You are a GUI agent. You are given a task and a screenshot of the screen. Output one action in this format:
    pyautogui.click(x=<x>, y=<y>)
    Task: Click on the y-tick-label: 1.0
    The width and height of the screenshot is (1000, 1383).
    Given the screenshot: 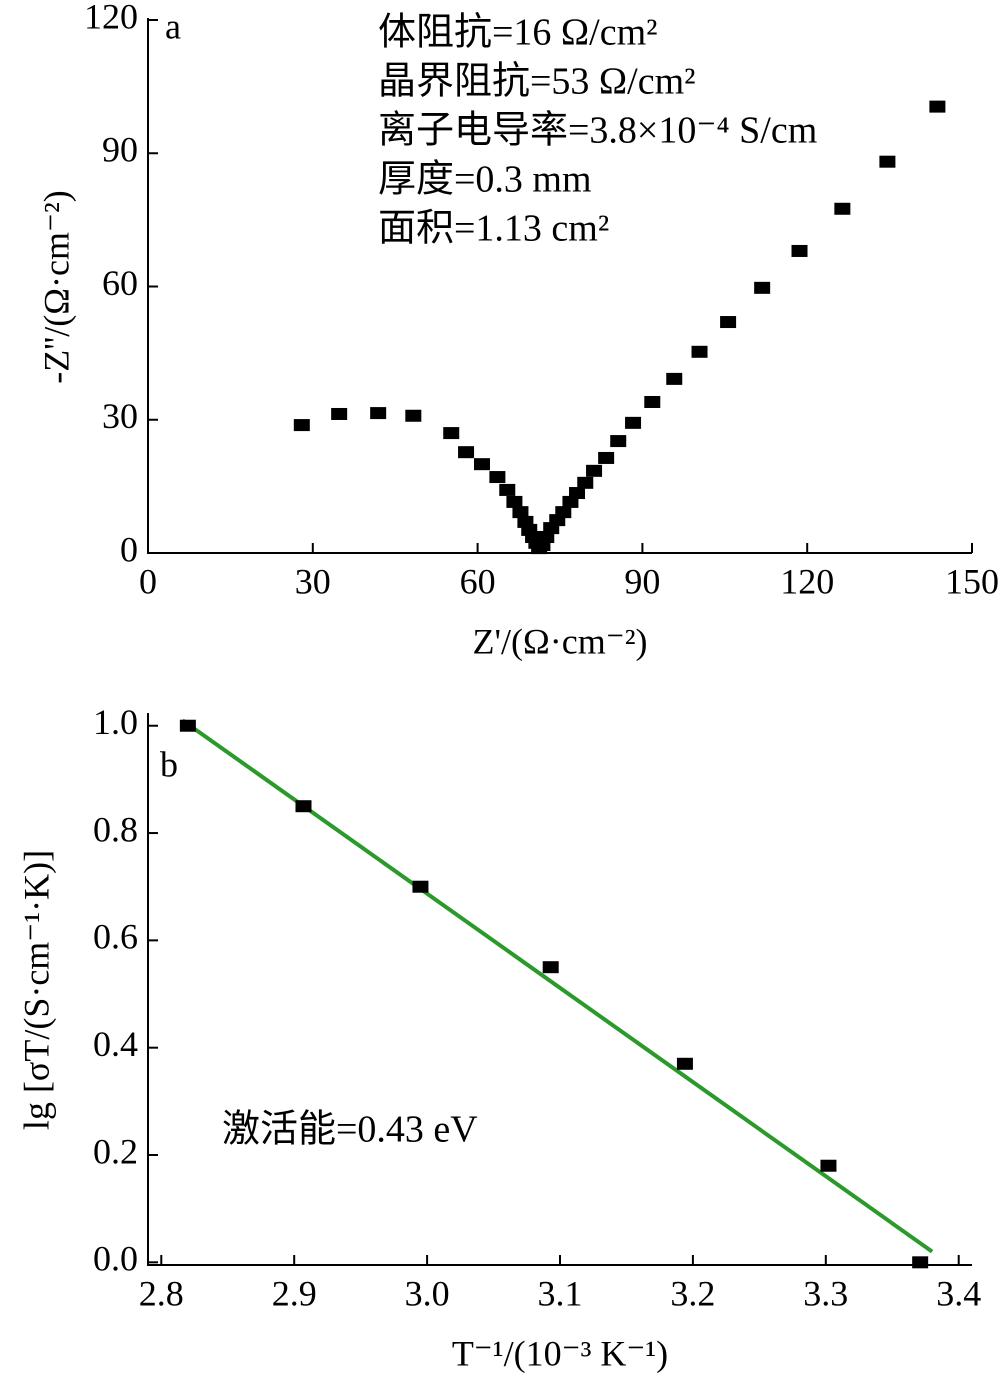 What is the action you would take?
    pyautogui.click(x=115, y=722)
    